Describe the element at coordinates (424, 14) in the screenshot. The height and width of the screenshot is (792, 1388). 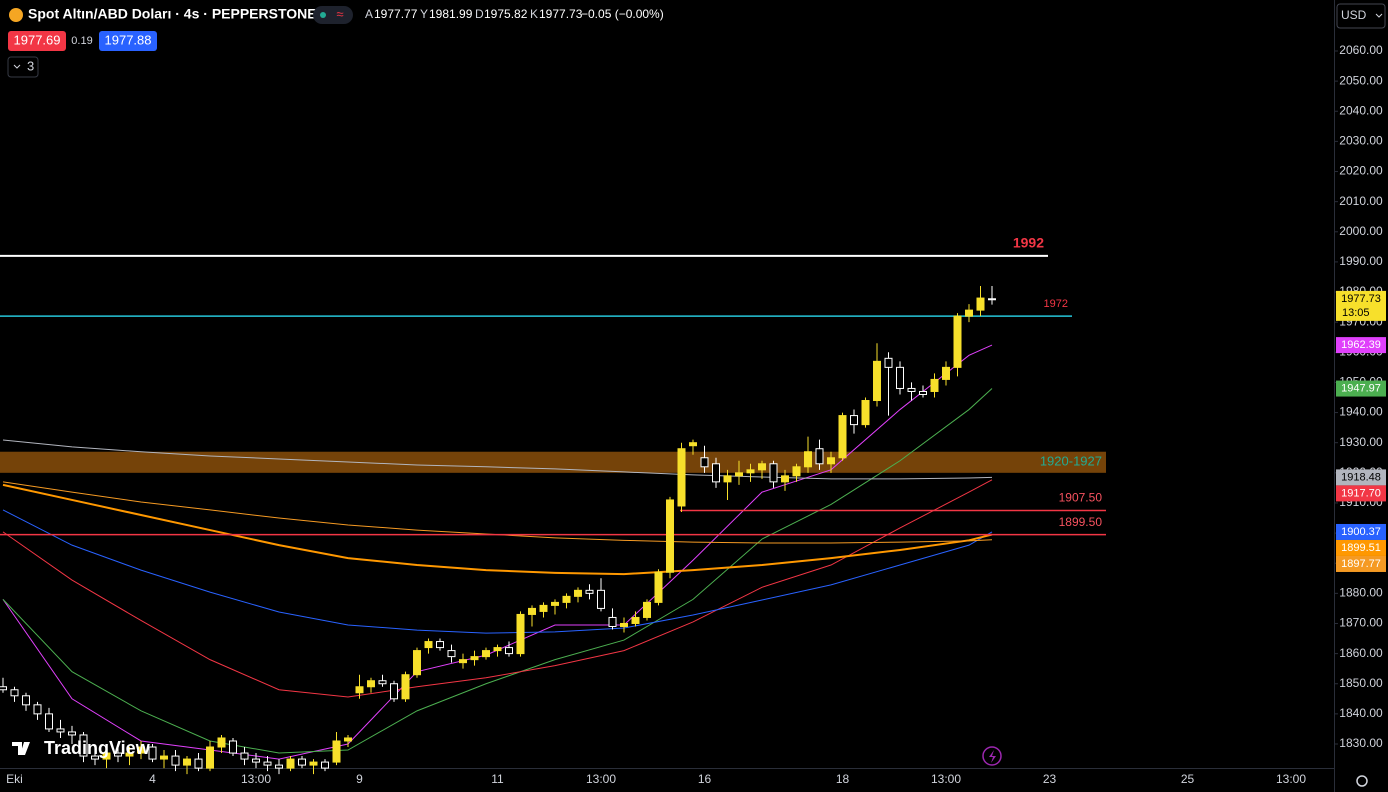
I see `ohlc-label: Y` at that location.